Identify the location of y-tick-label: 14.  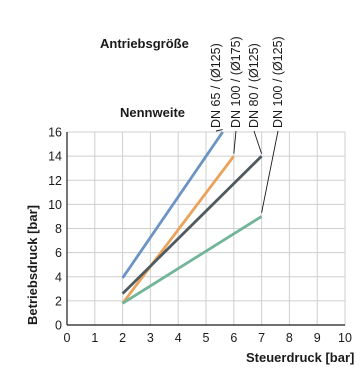
(55, 157).